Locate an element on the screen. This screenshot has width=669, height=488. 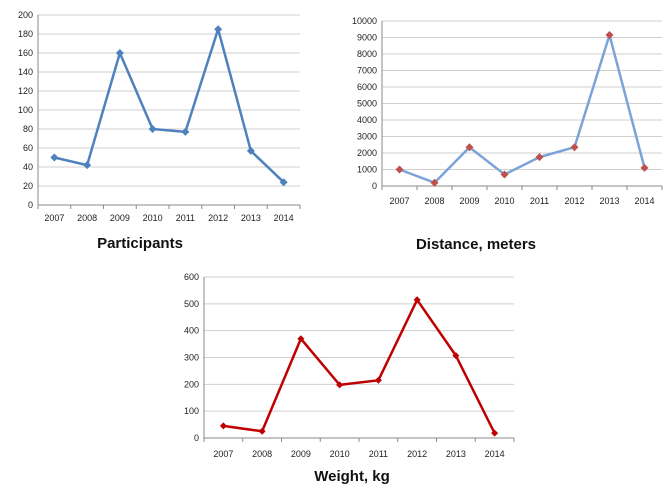
distance-y-tick-label: 6000 is located at coordinates (367, 87).